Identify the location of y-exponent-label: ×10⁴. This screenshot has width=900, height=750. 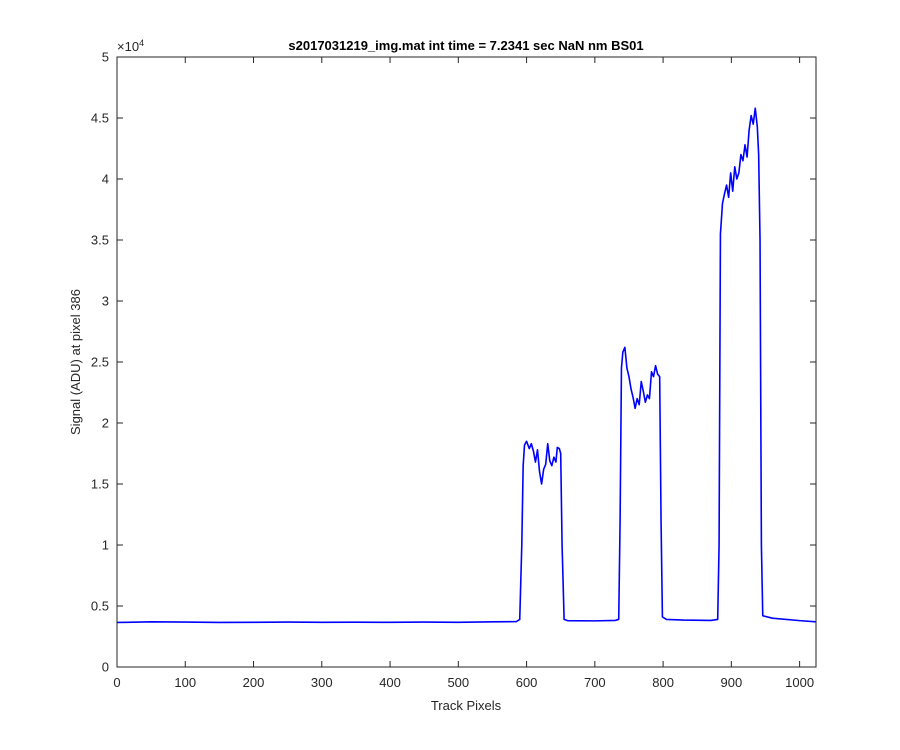
(130, 46).